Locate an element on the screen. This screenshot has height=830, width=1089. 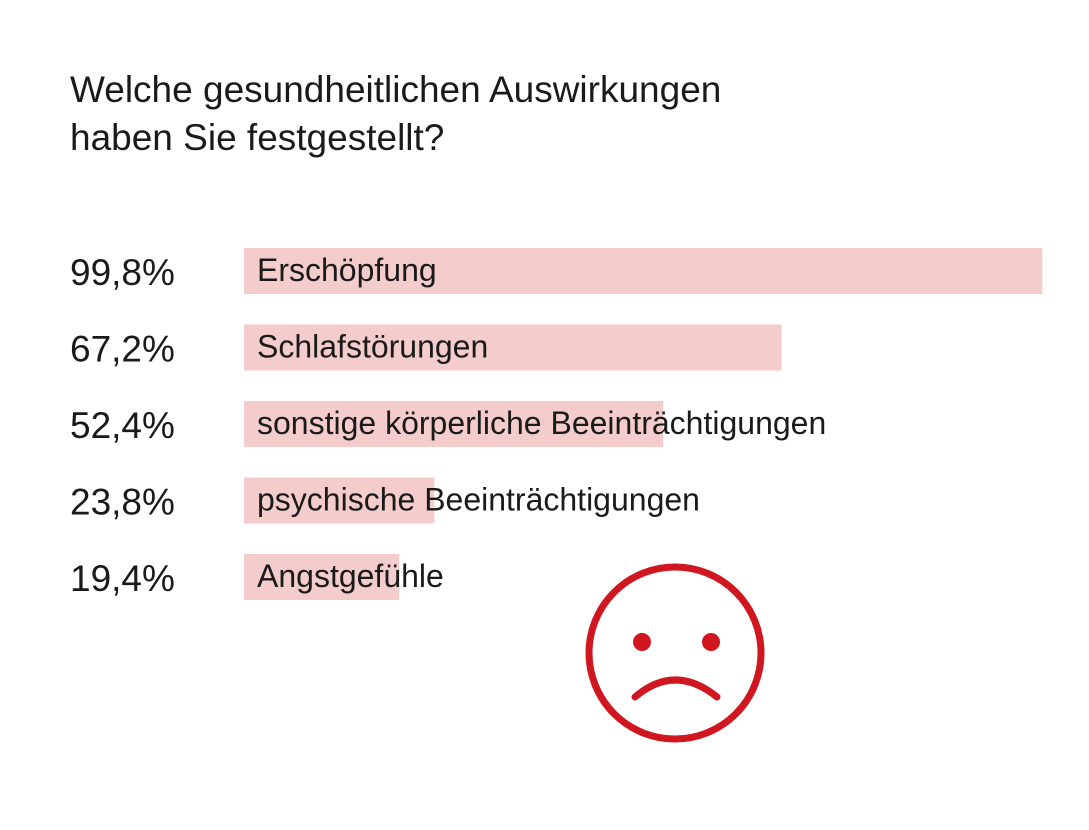
sad-face-outline is located at coordinates (675, 653).